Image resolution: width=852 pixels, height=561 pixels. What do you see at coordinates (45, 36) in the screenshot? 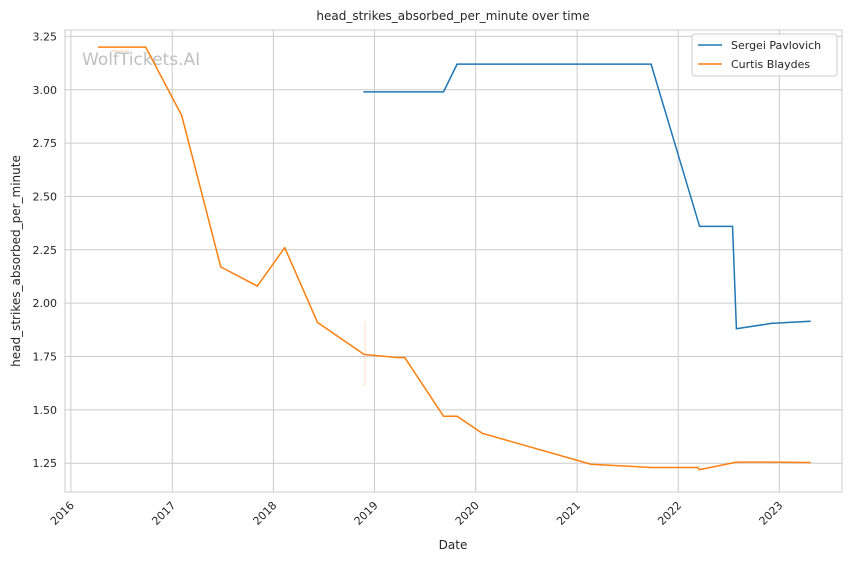
I see `y-tick-label: 3.25` at bounding box center [45, 36].